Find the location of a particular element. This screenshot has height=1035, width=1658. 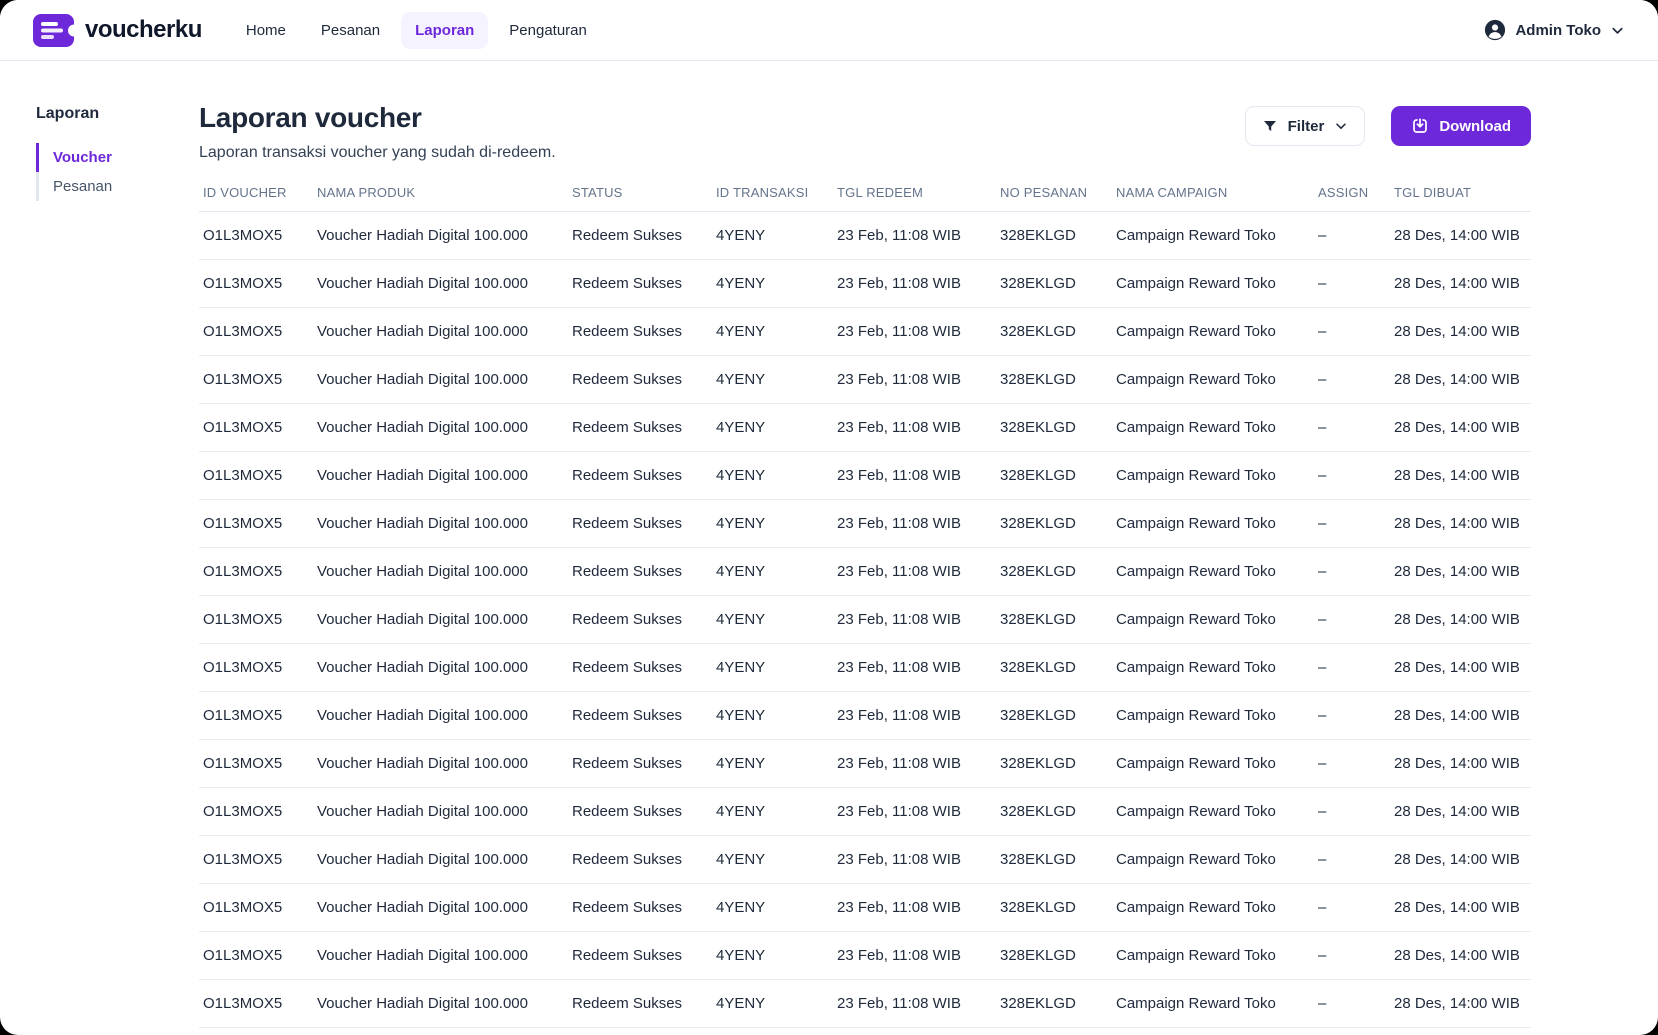

user-menu: Admin Toko is located at coordinates (1554, 30).